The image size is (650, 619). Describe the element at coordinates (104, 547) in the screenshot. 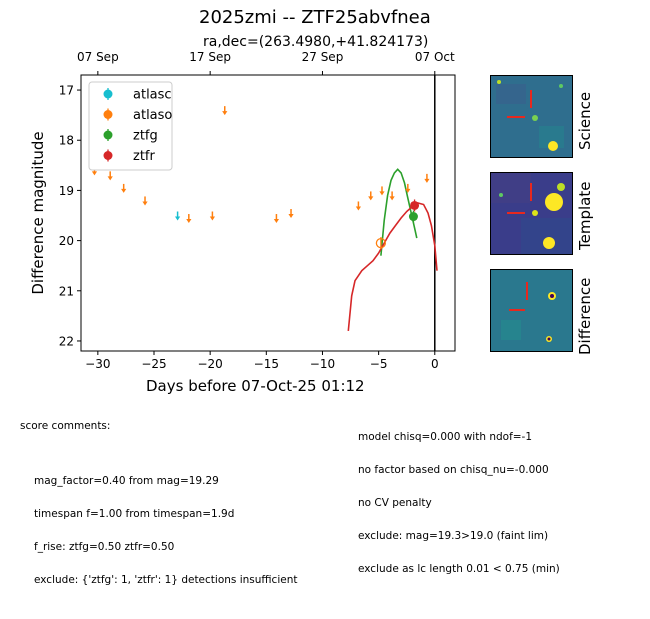

I see `score-comment-line: f_rise: ztfg=0.50 ztfr=0.50` at that location.